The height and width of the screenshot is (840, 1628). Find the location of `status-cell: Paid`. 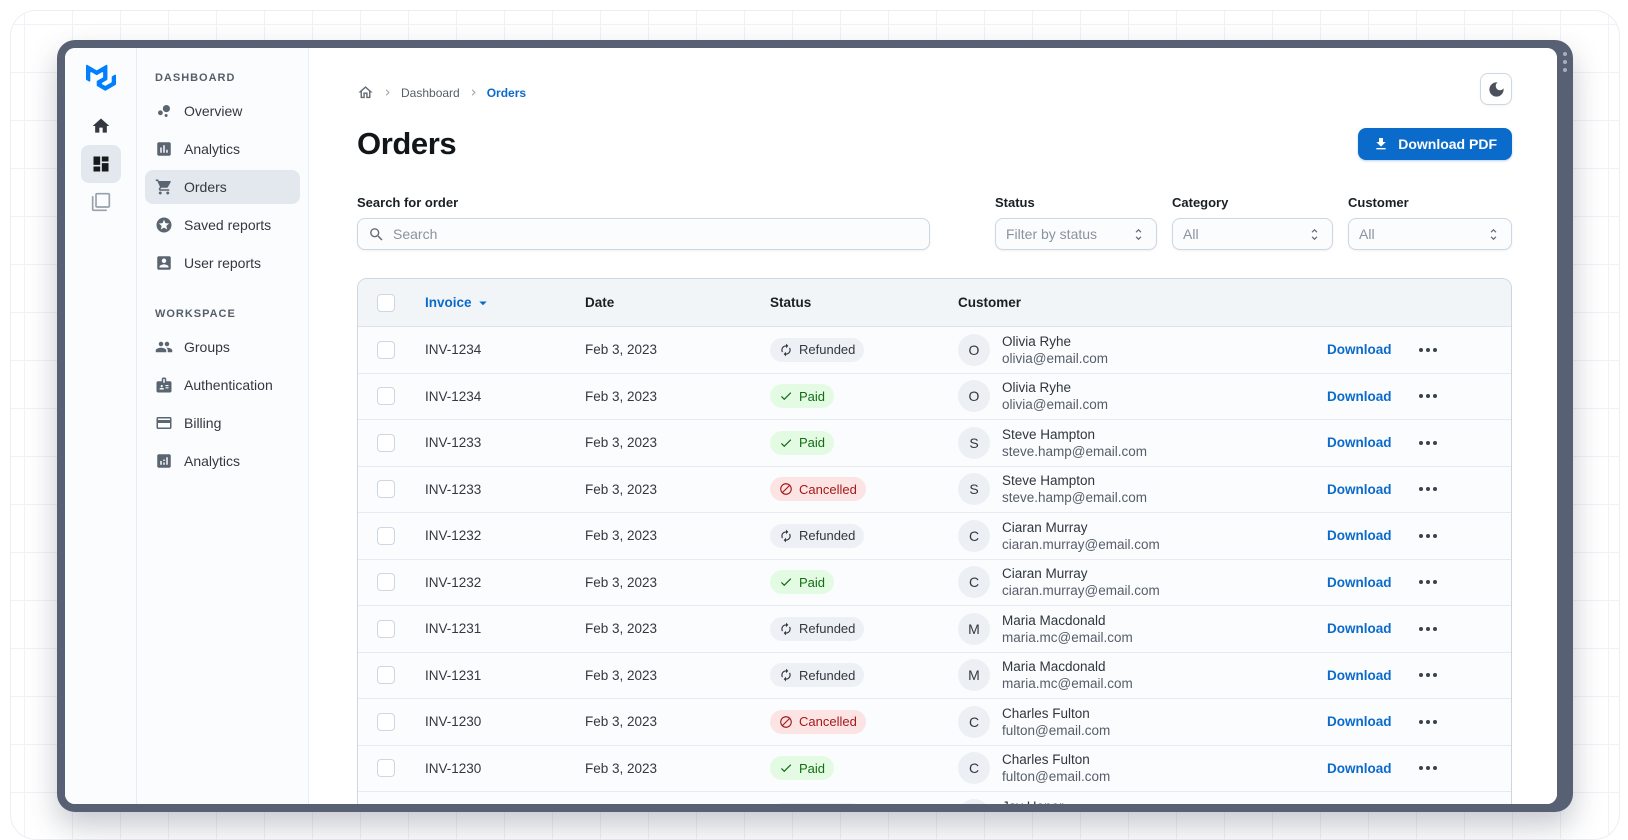

status-cell: Paid is located at coordinates (853, 582).